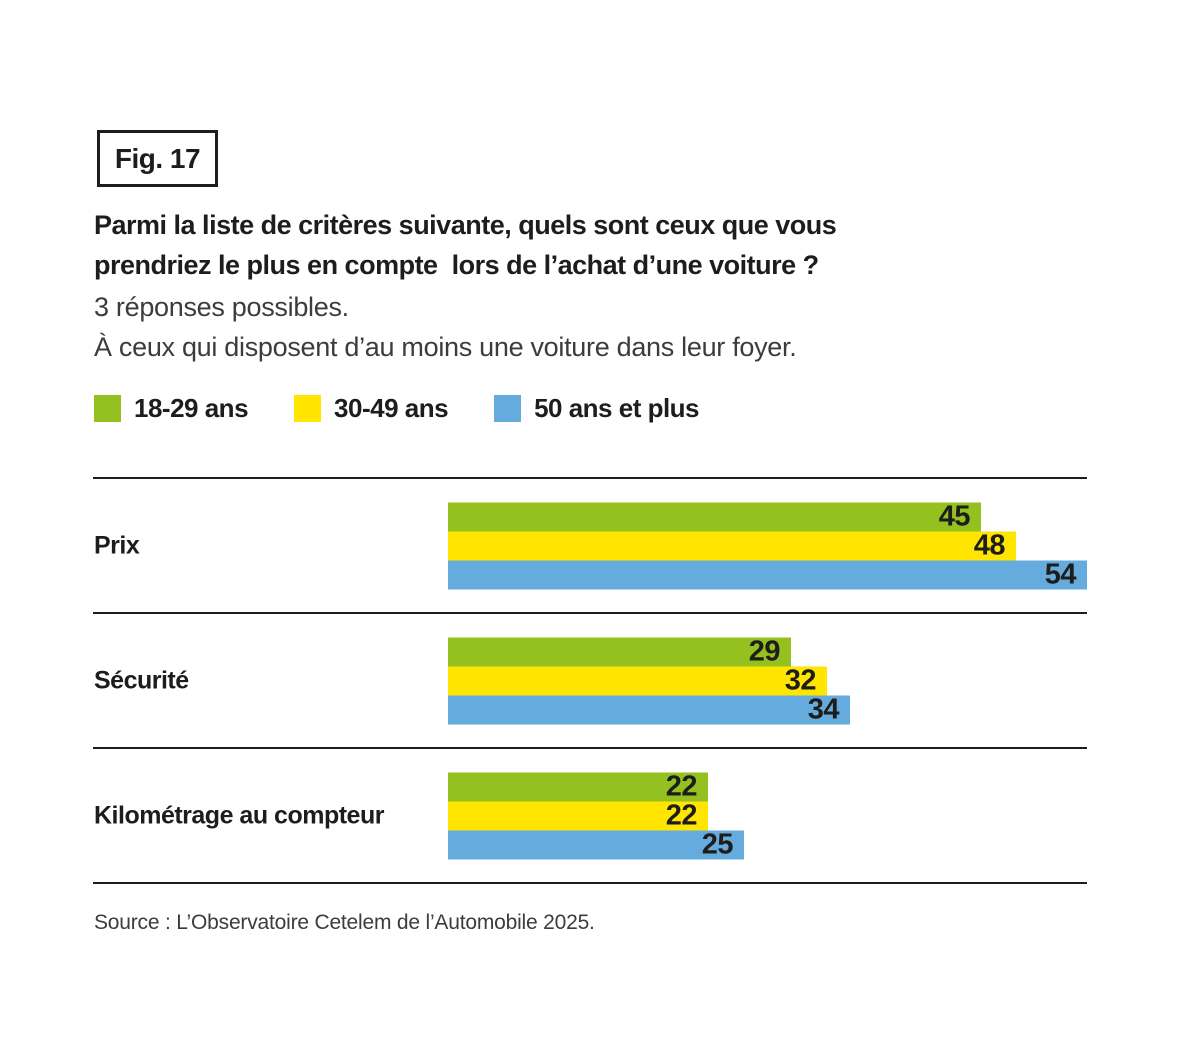  What do you see at coordinates (954, 516) in the screenshot?
I see `bar-value-label: 45` at bounding box center [954, 516].